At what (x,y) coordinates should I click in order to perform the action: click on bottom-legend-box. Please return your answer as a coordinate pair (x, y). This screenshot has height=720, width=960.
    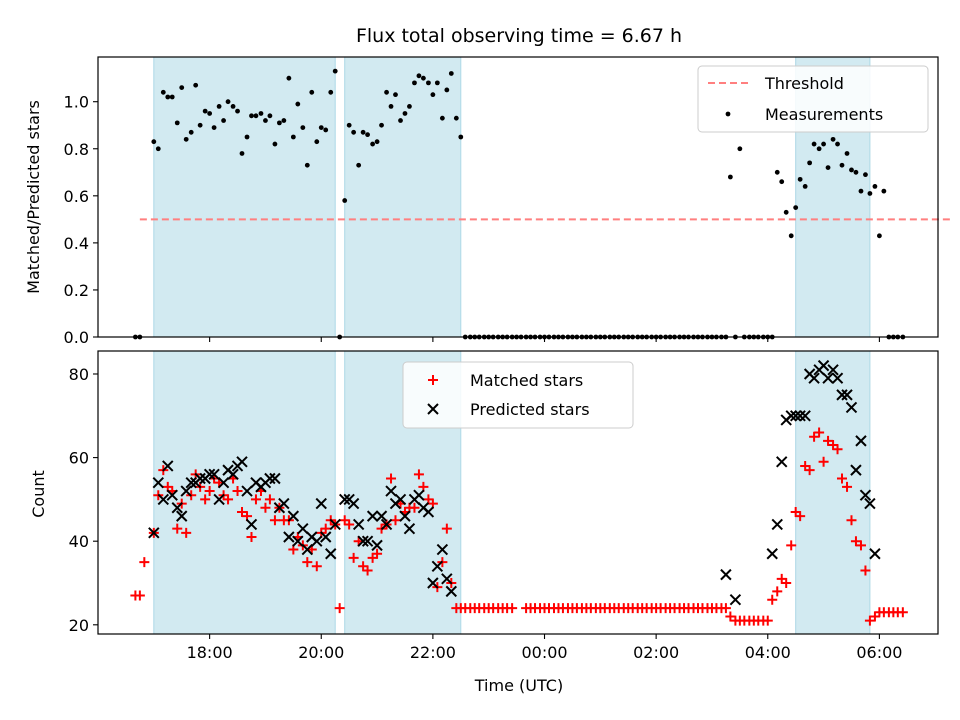
    Looking at the image, I should click on (518, 395).